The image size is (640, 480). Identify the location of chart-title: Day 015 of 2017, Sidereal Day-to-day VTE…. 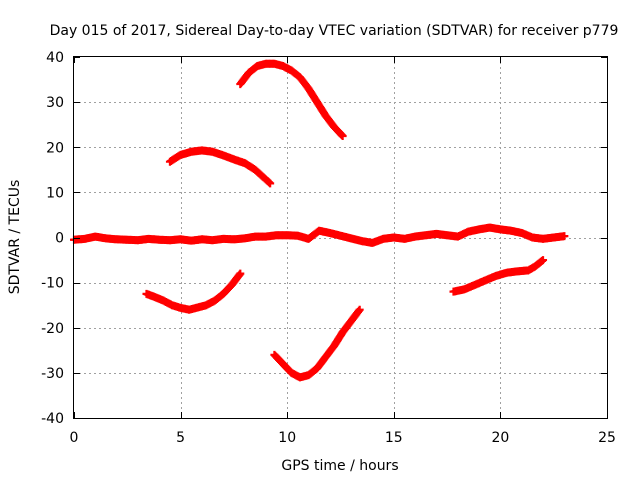
(334, 31).